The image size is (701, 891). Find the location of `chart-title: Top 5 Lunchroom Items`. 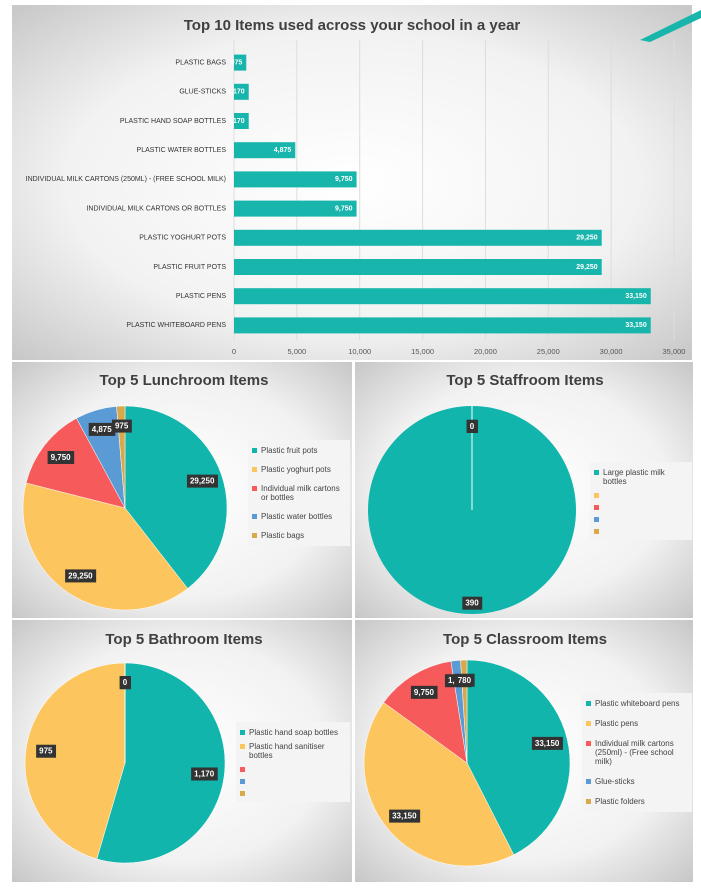

chart-title: Top 5 Lunchroom Items is located at coordinates (184, 380).